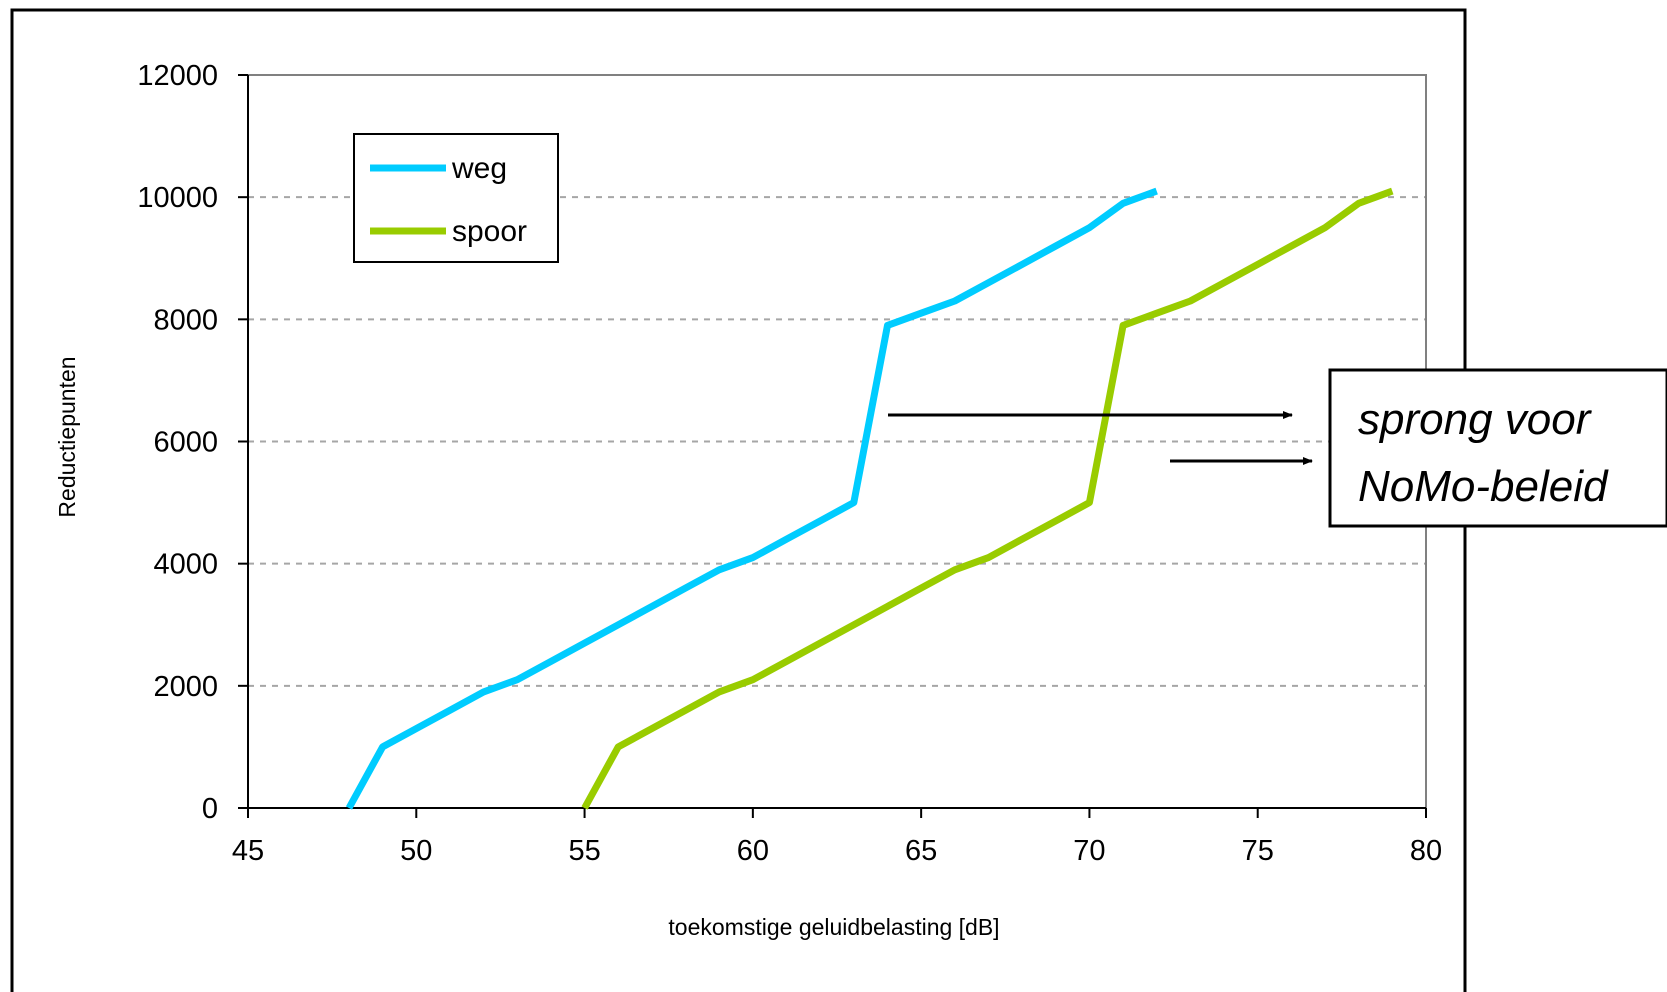 Image resolution: width=1667 pixels, height=992 pixels. Describe the element at coordinates (921, 851) in the screenshot. I see `x-tick-label-65: 65` at that location.